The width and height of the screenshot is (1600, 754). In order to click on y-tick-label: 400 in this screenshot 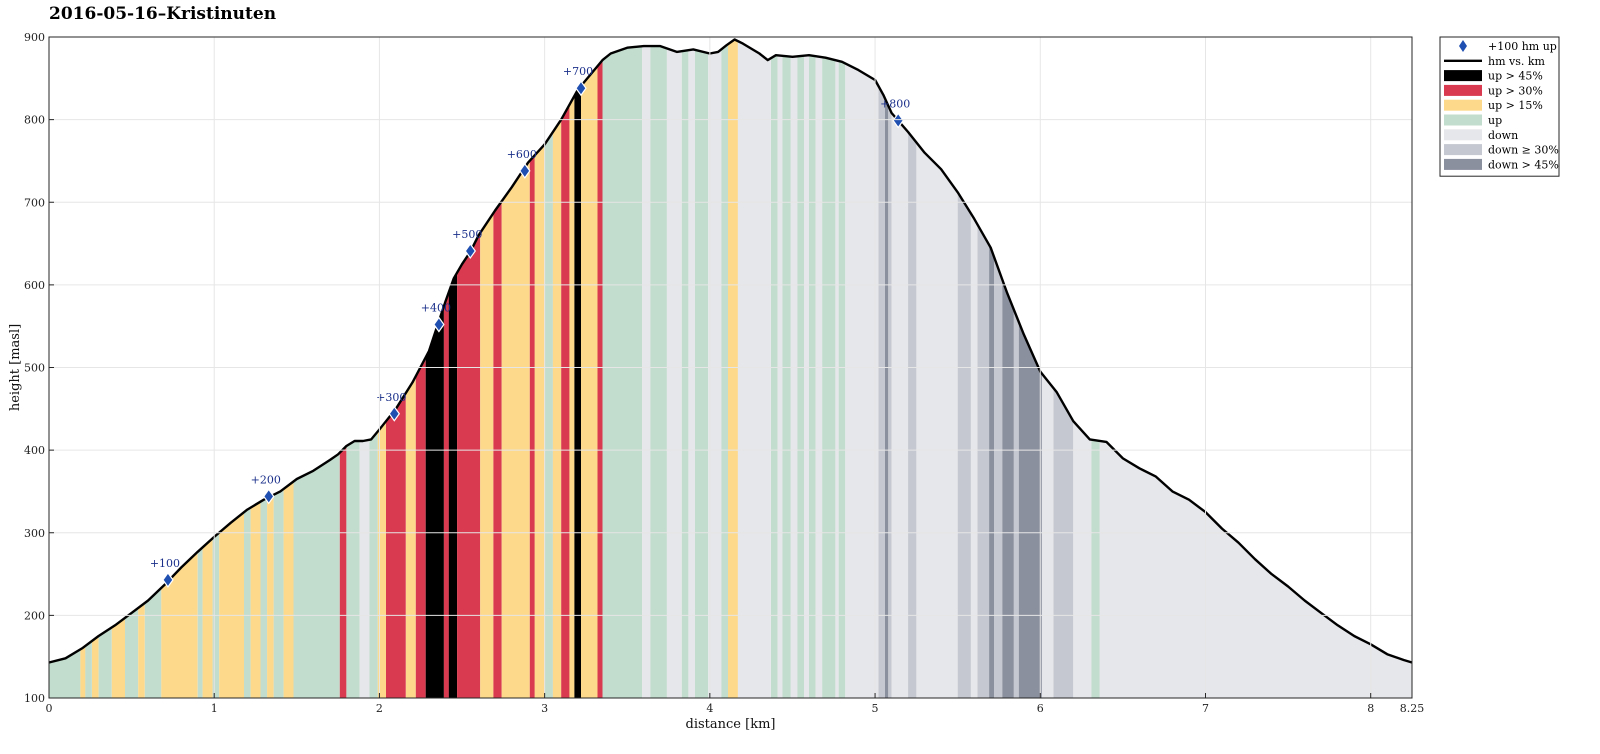, I will do `click(34, 450)`.